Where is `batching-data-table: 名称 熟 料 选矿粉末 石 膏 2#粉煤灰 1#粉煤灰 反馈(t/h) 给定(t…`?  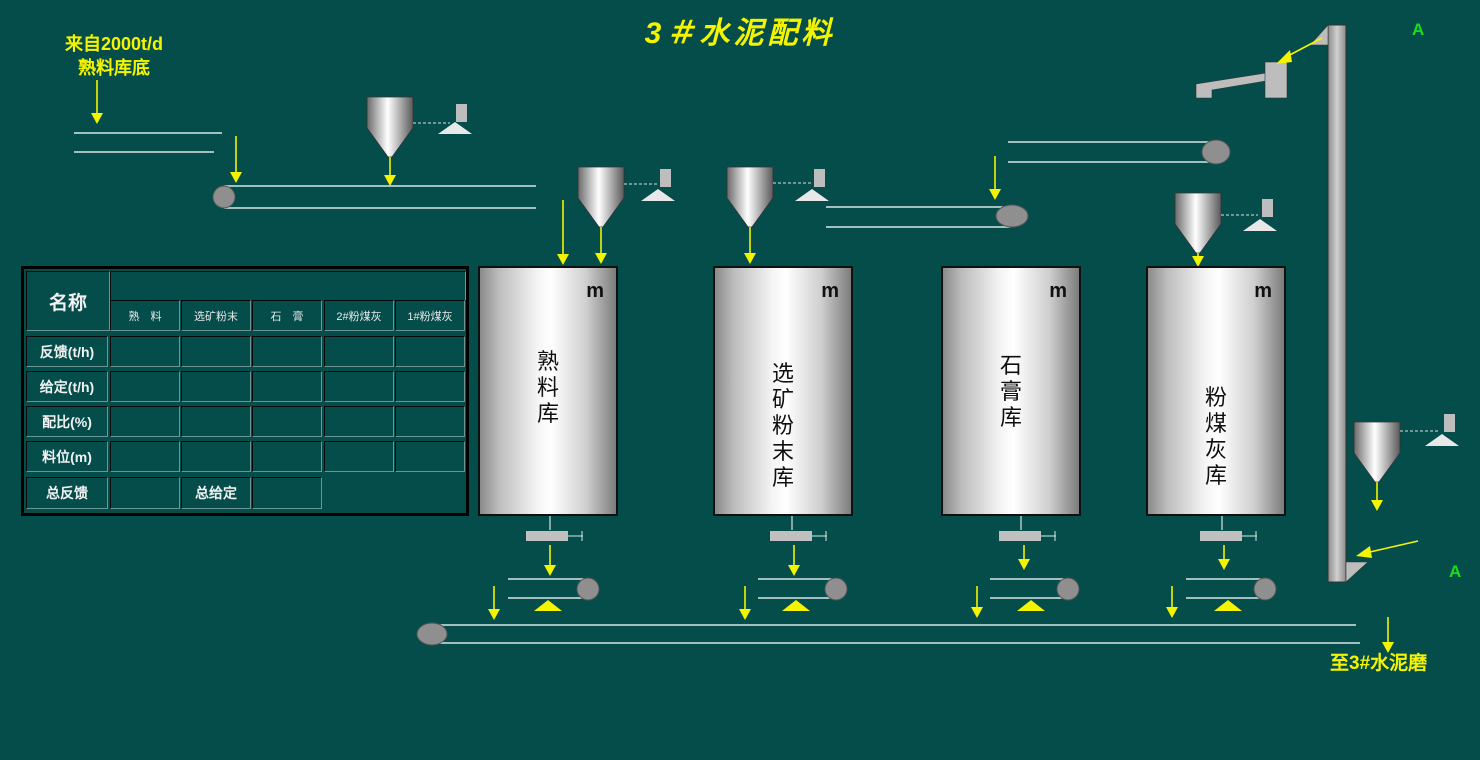
batching-data-table: 名称 熟 料 选矿粉末 石 膏 2#粉煤灰 1#粉煤灰 反馈(t/h) 给定(t… is located at coordinates (245, 391).